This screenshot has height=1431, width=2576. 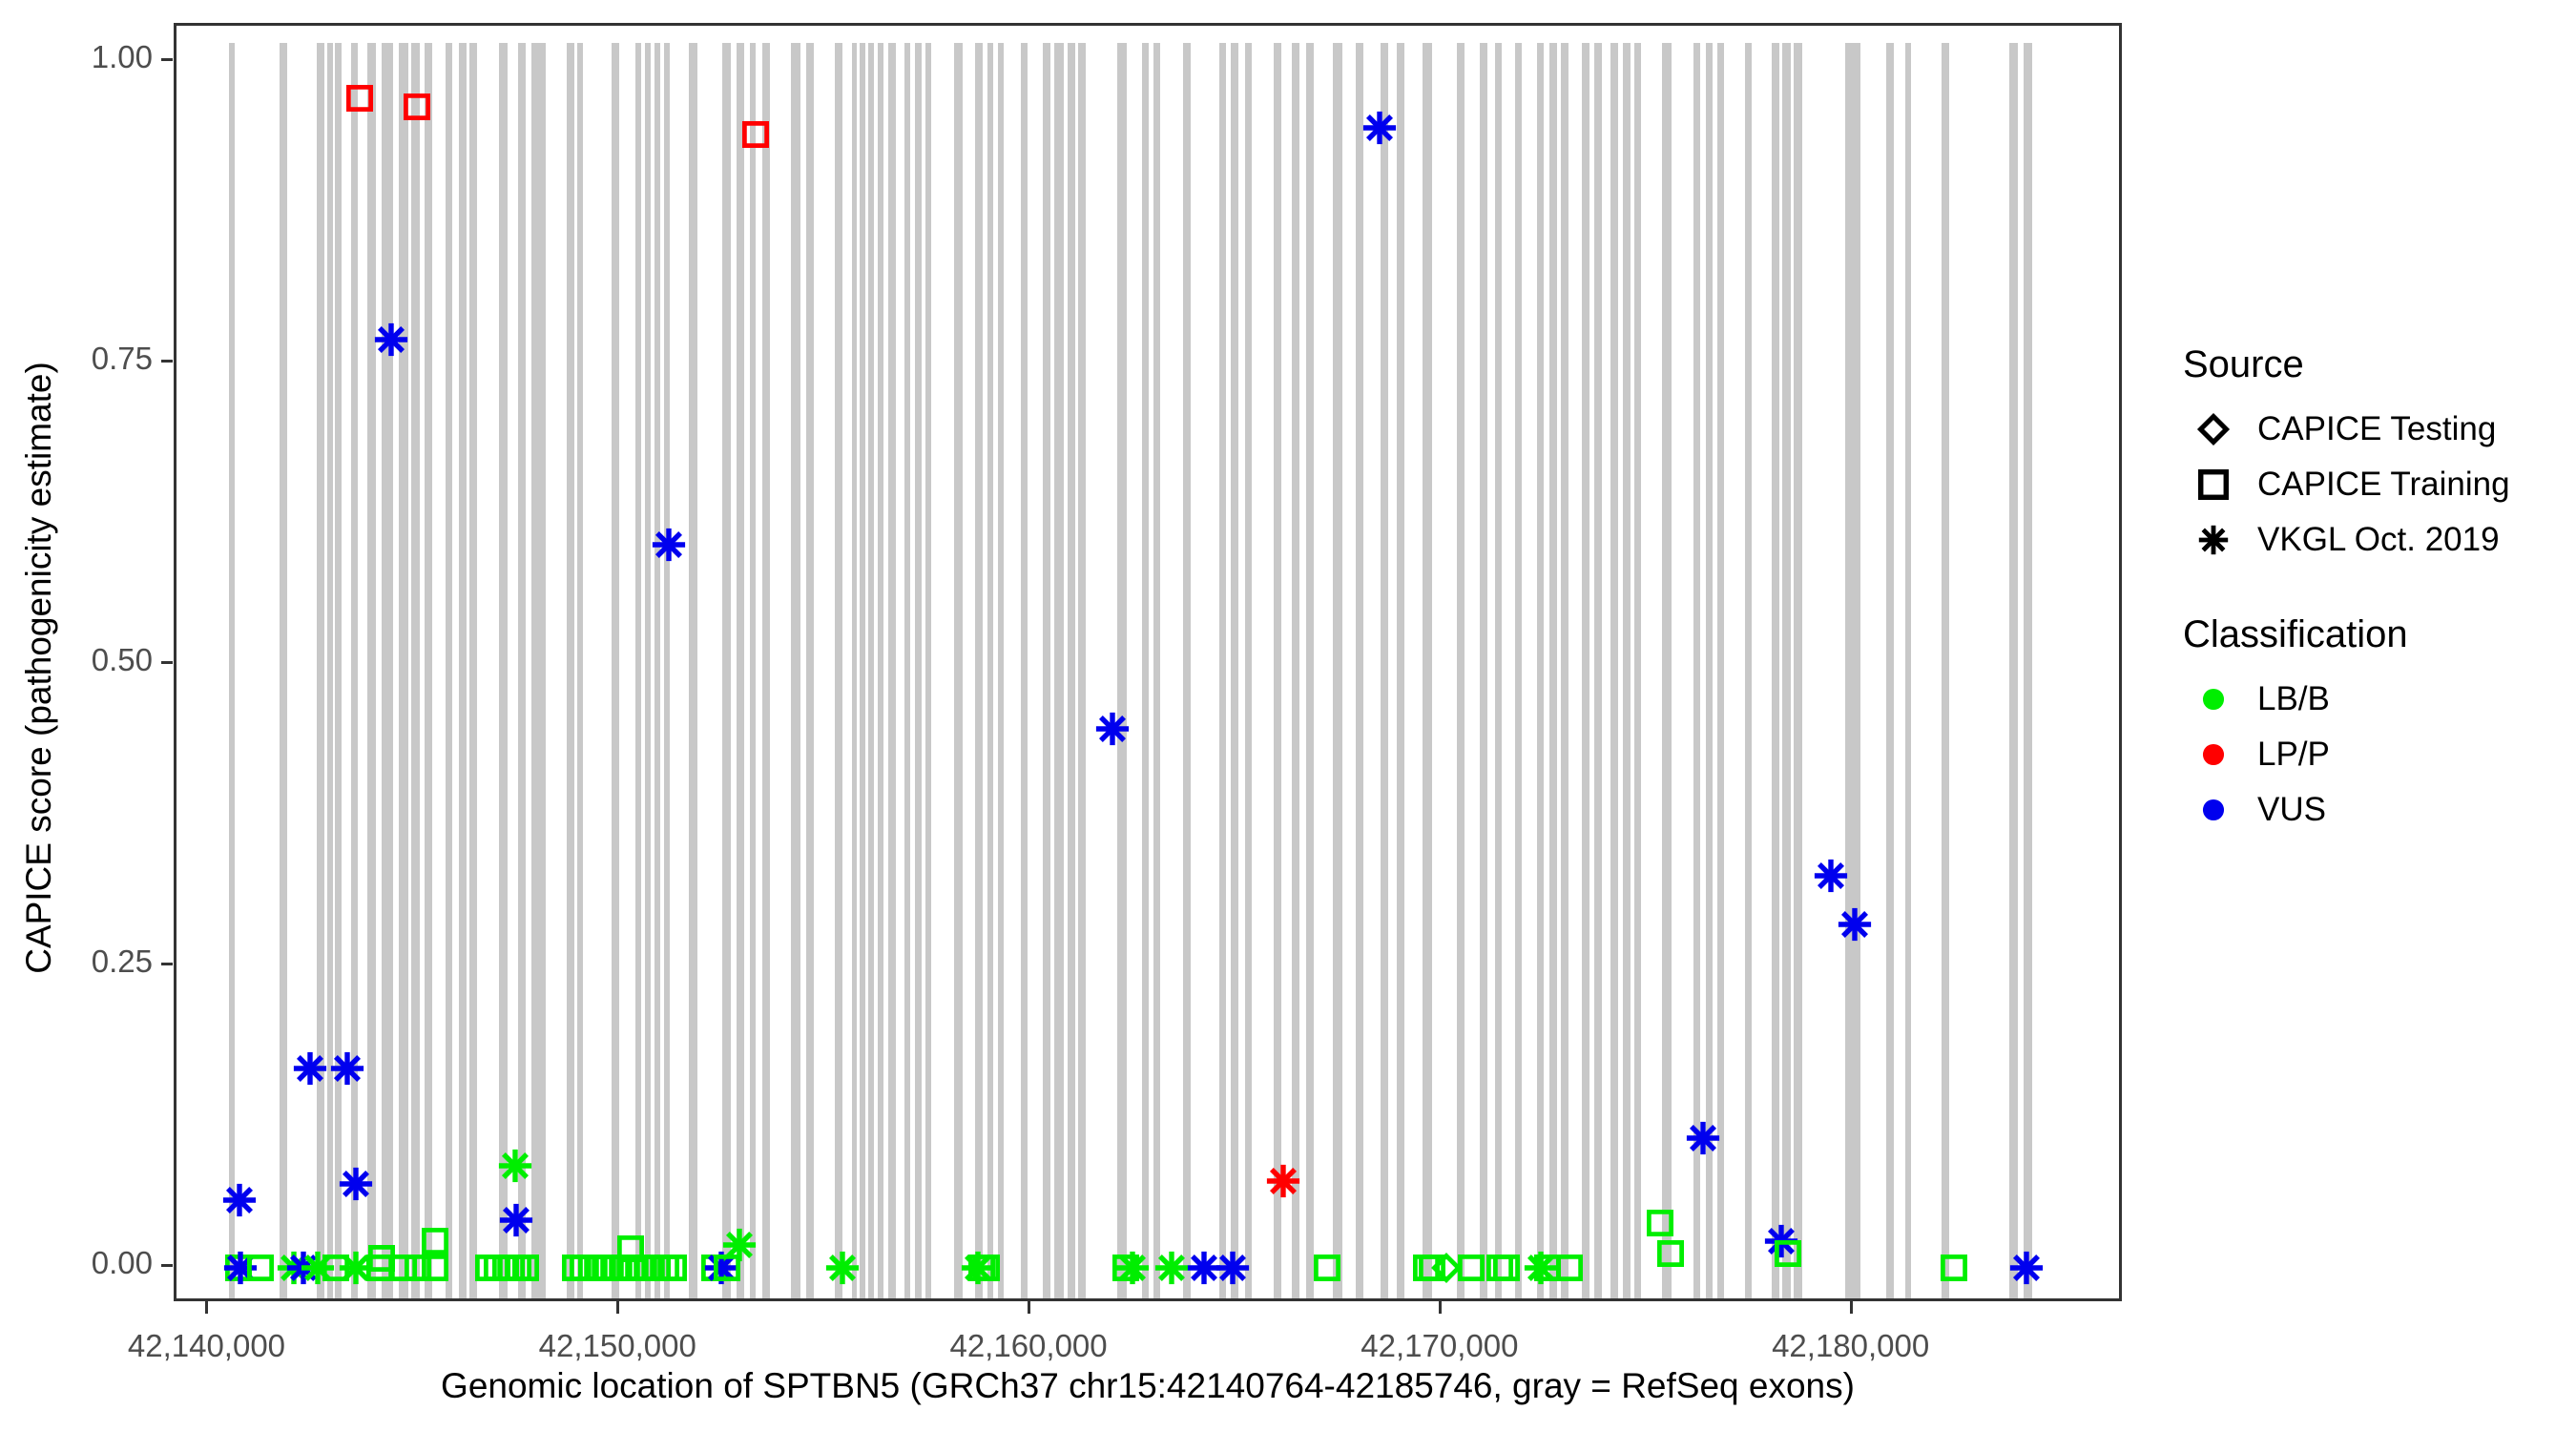 I want to click on x-tick-label: 42,170,000, so click(x=1440, y=1345).